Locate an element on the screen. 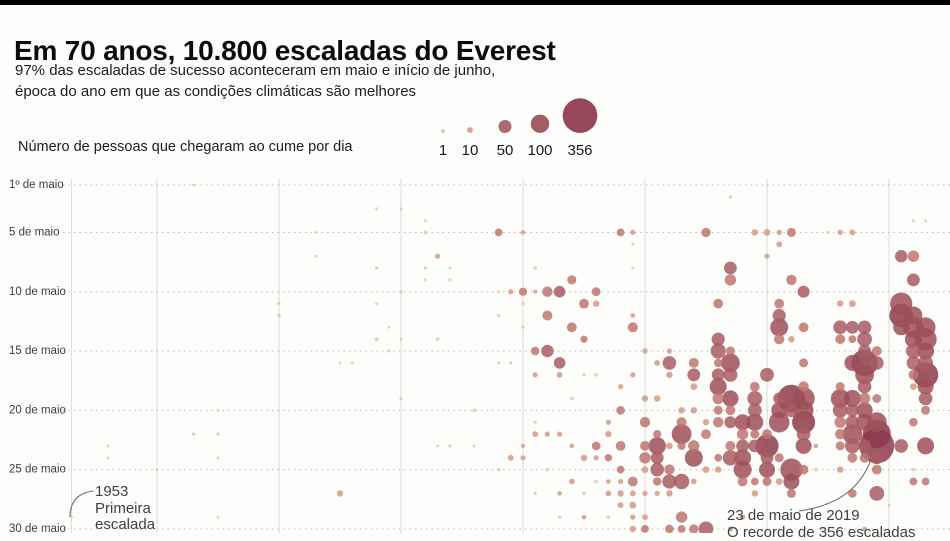  annotation-2019-date: 23 de maio de 2019 is located at coordinates (827, 516).